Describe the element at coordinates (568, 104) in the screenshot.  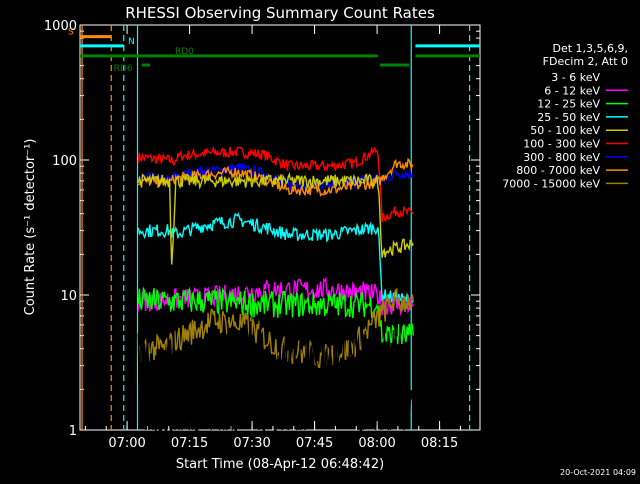
I see `legend-label: 12 - 25 keV` at that location.